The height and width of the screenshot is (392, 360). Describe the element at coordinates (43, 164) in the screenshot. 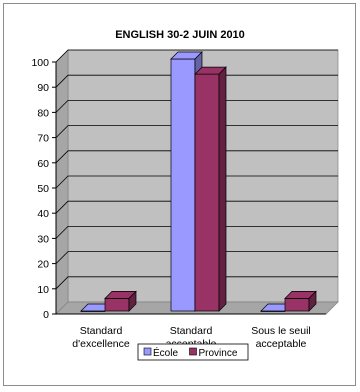

I see `y-tick-label: 60` at that location.